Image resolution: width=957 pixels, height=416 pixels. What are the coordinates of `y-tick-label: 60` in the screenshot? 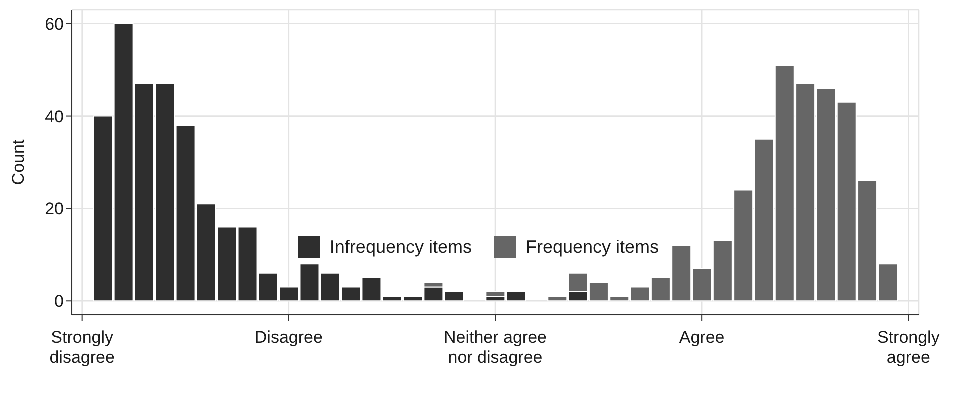 It's located at (54, 24).